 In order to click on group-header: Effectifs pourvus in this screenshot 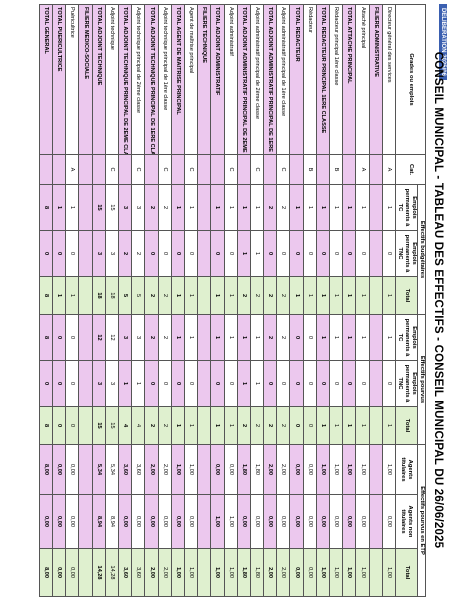, I will do `click(421, 379)`.